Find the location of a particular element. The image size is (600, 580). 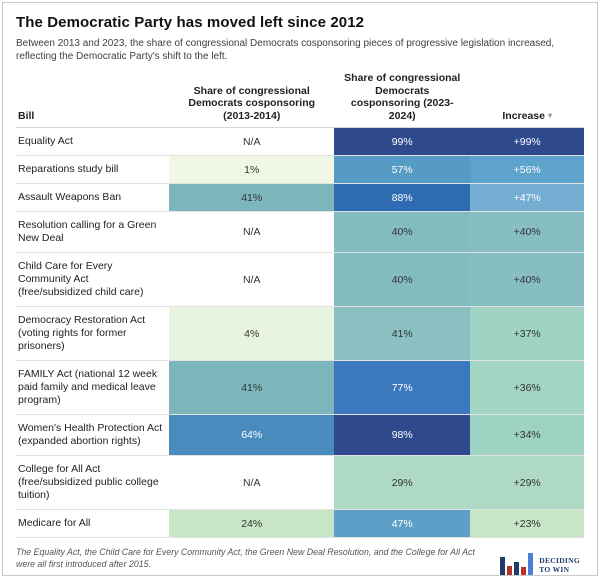

increase-cell: +34% is located at coordinates (527, 435).